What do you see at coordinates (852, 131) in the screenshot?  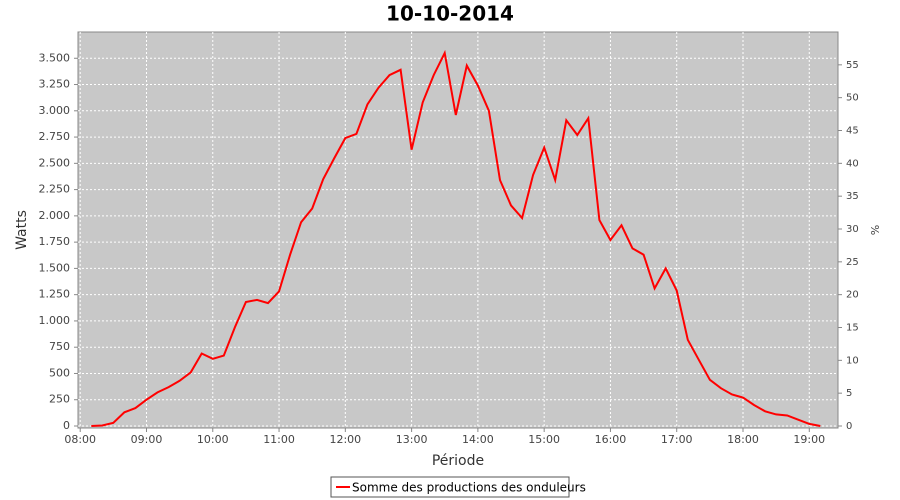 I see `y2-tick-label: 45` at bounding box center [852, 131].